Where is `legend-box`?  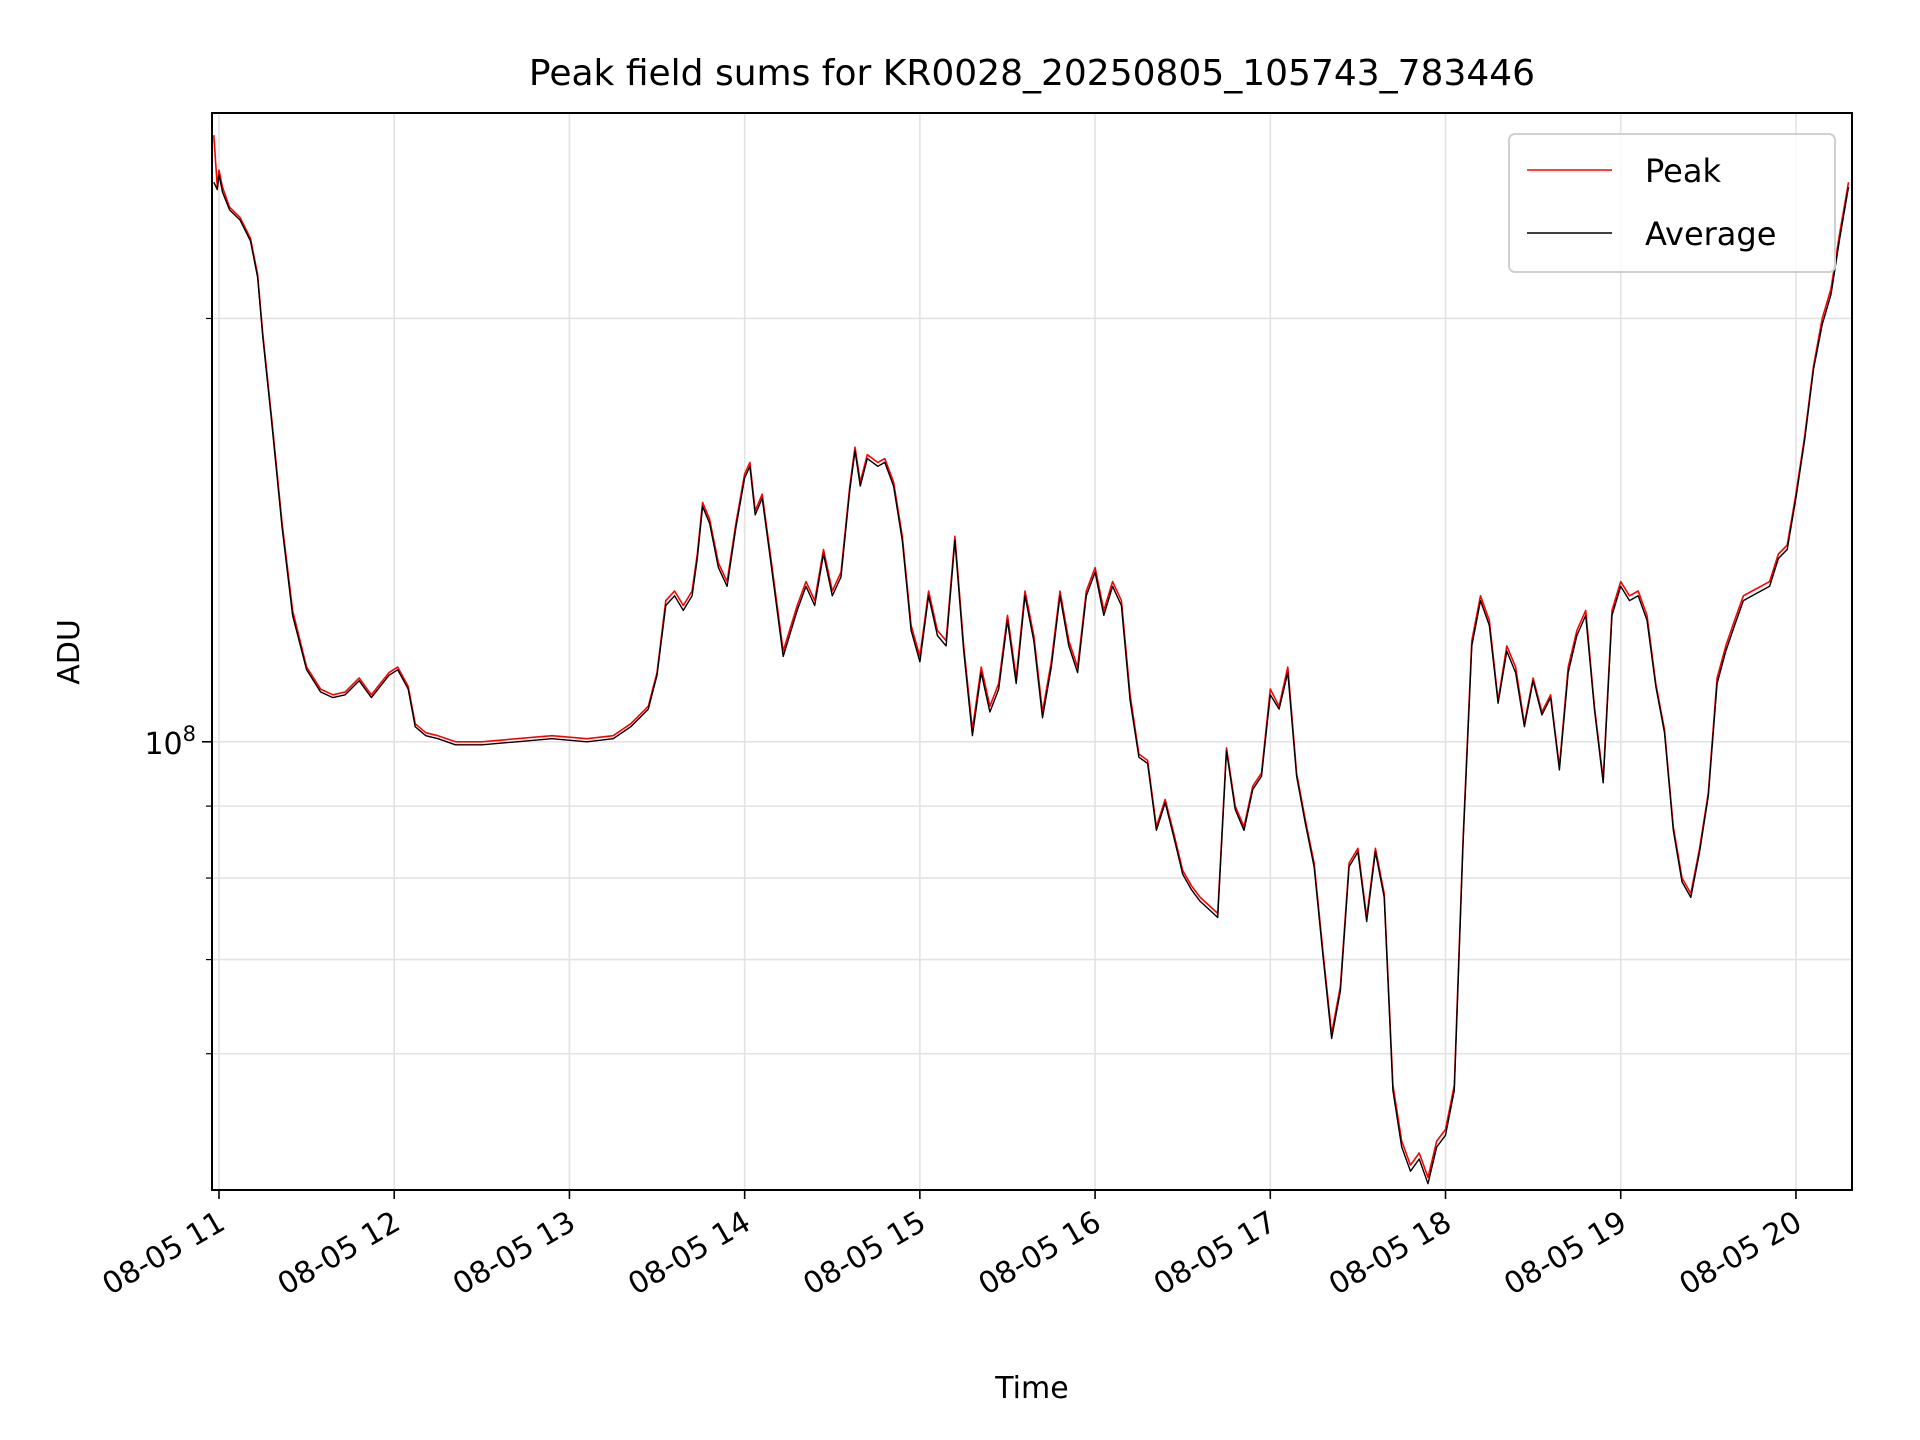
legend-box is located at coordinates (1672, 203).